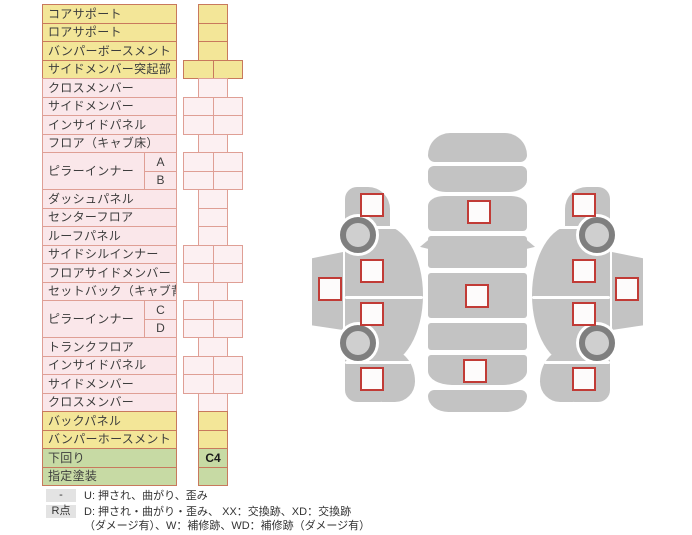 Image resolution: width=692 pixels, height=535 pixels. Describe the element at coordinates (109, 236) in the screenshot. I see `part-label: ルーフパネル` at that location.